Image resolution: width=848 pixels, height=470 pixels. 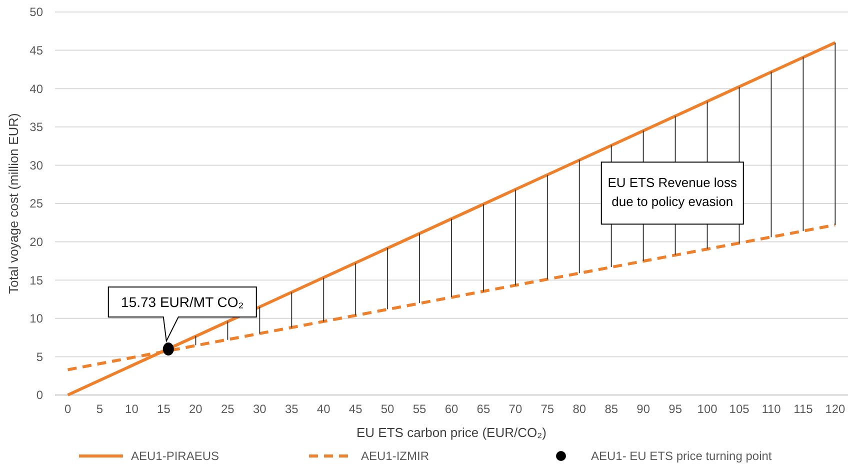 What do you see at coordinates (13, 203) in the screenshot?
I see `y-axis-title: Total voyage cost (million EUR)` at bounding box center [13, 203].